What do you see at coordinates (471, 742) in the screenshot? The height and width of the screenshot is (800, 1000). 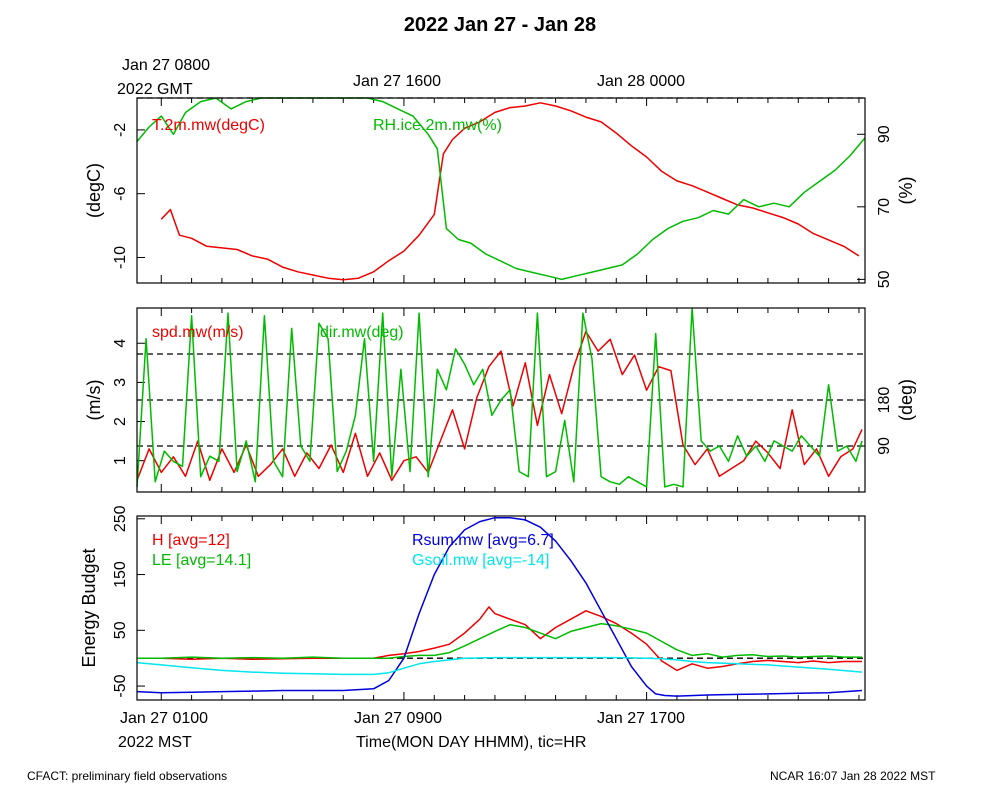 I see `x-axis-label: Time(MON DAY HHMM), tic=HR` at bounding box center [471, 742].